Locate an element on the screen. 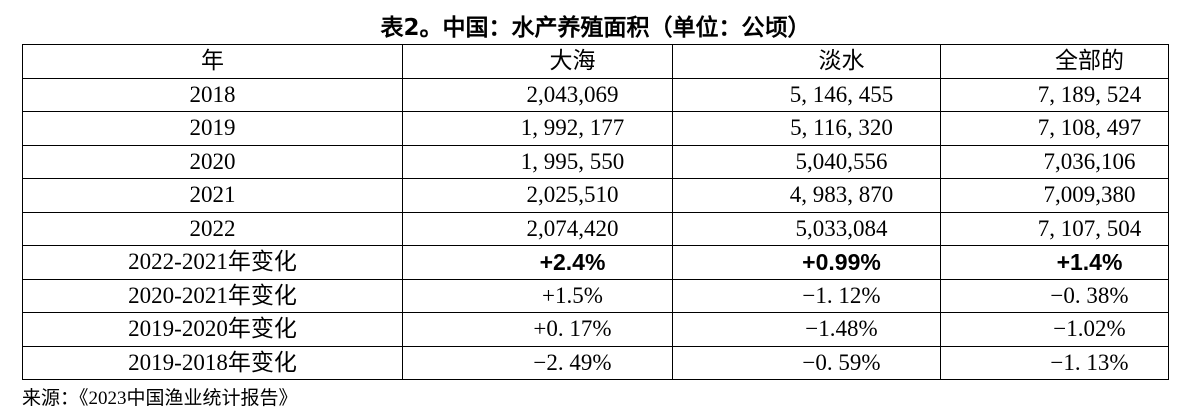 Image resolution: width=1191 pixels, height=416 pixels. value-cell: +1.5% is located at coordinates (537, 295).